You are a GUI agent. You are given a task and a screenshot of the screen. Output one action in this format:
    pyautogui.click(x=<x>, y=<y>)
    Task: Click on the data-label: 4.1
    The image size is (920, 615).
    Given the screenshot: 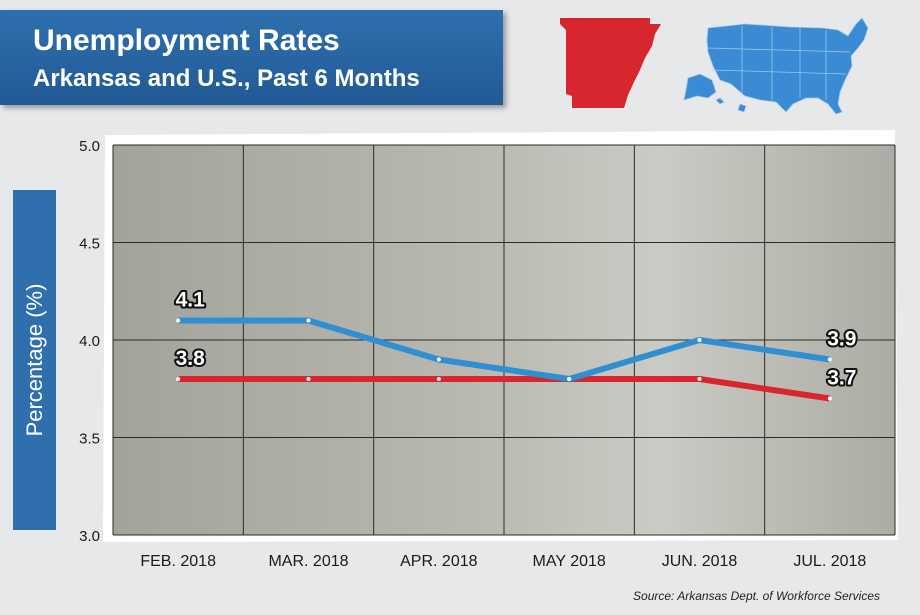 What is the action you would take?
    pyautogui.click(x=191, y=300)
    